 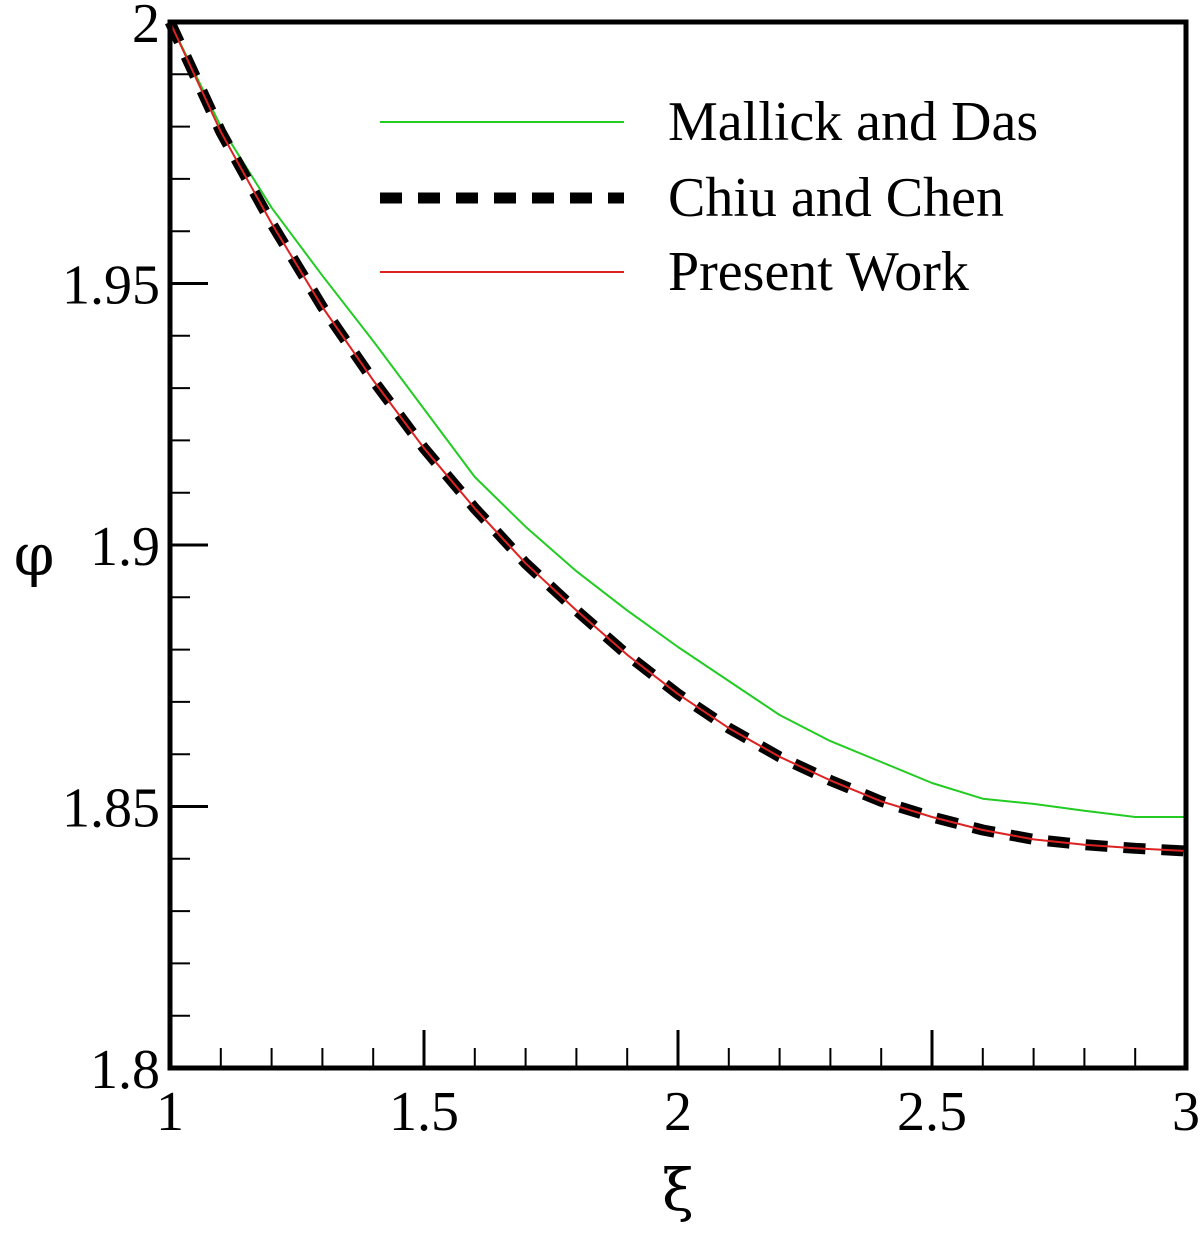 I want to click on y-tick-label: 1.9, so click(x=125, y=547).